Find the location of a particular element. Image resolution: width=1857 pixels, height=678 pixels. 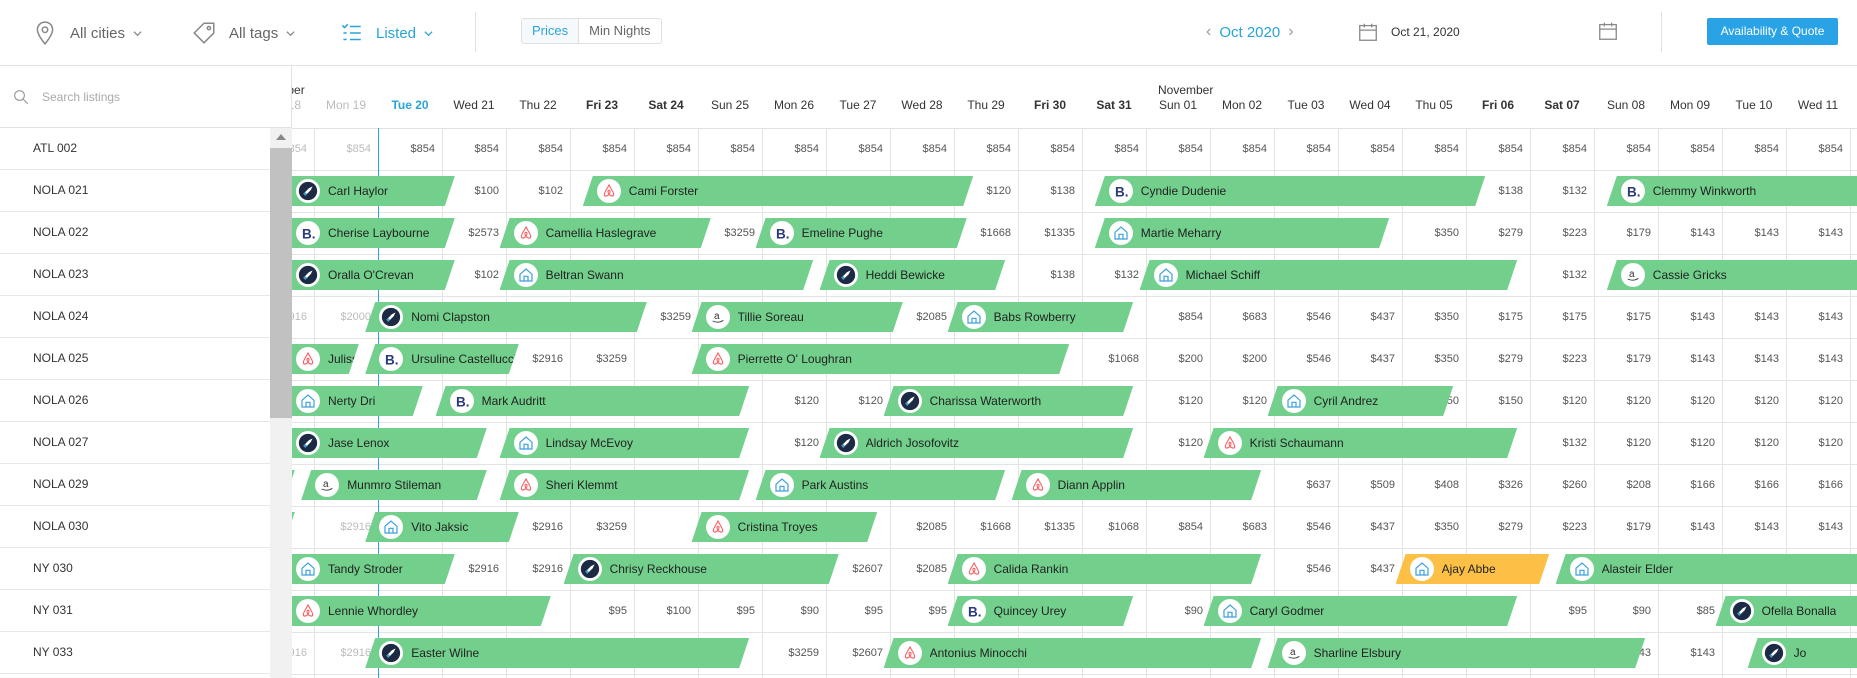

booking-bar: Ofella Bonalla is located at coordinates (1786, 611).